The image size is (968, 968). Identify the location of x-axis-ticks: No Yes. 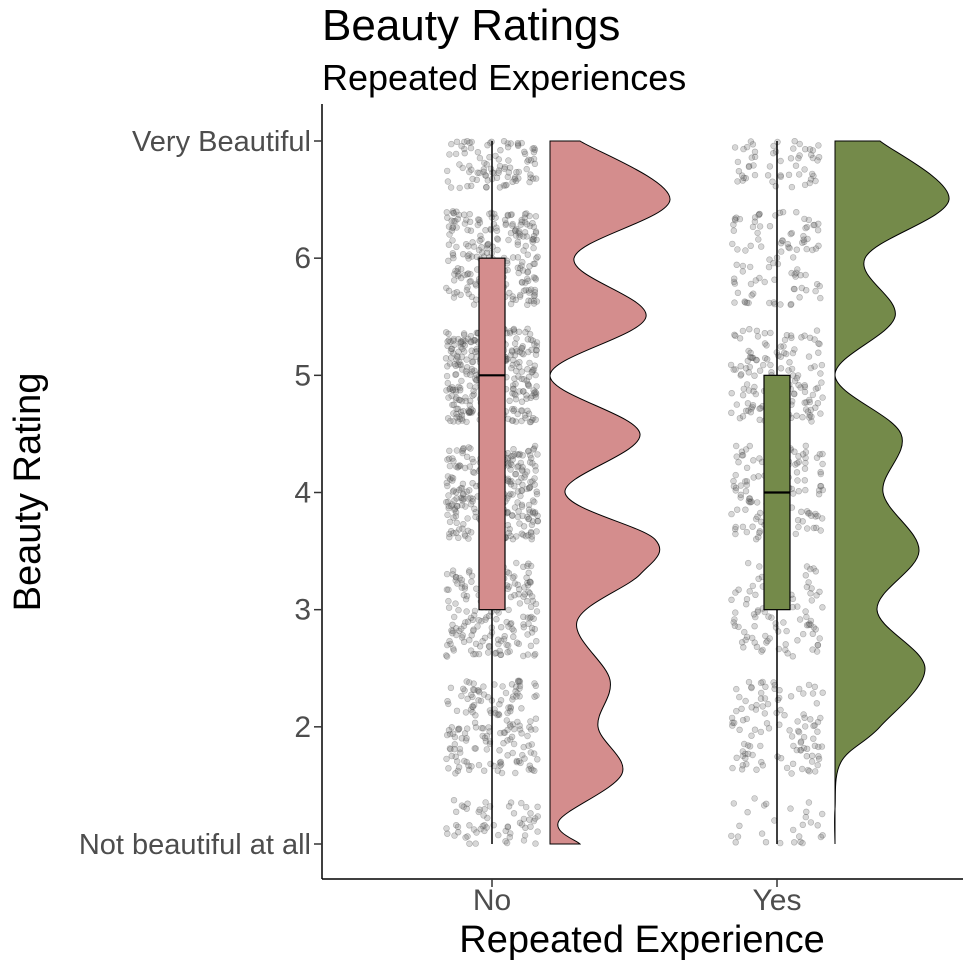
(637, 898).